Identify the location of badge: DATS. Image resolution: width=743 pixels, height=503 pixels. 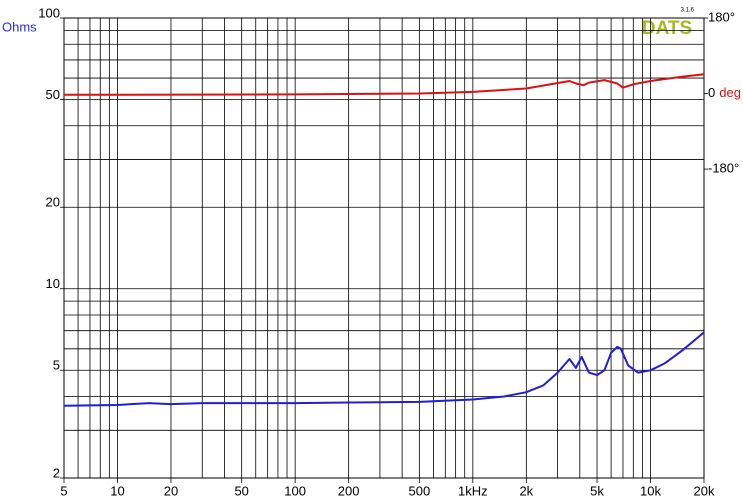
(667, 28).